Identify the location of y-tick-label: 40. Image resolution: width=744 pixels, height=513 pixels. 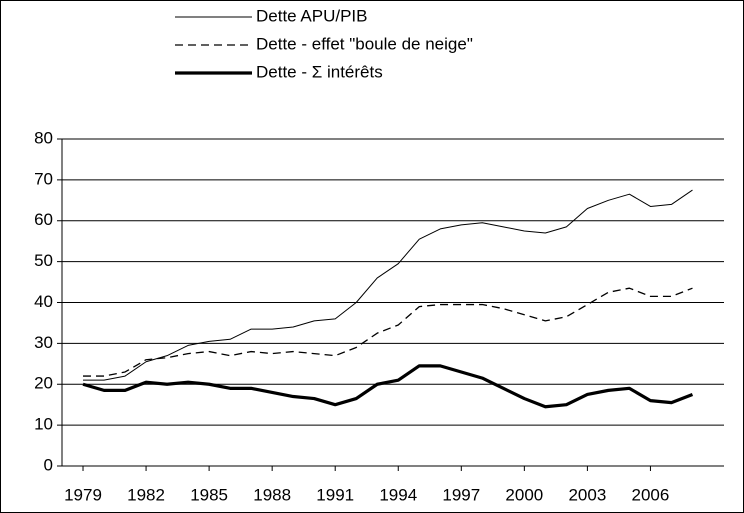
(43, 301).